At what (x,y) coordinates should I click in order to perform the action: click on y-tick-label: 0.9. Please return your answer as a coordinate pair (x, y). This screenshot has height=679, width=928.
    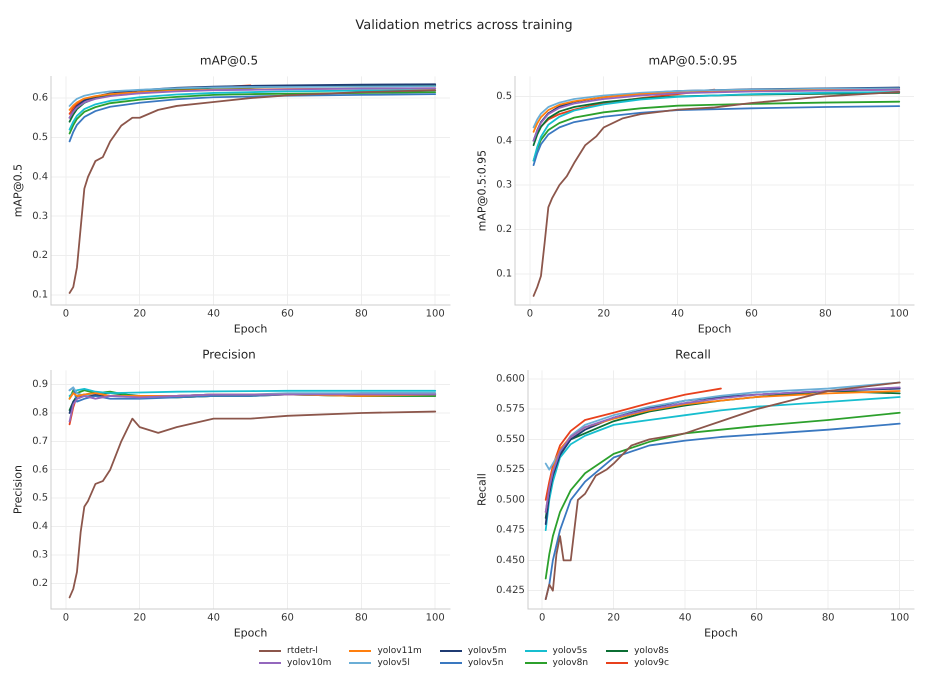
    Looking at the image, I should click on (40, 384).